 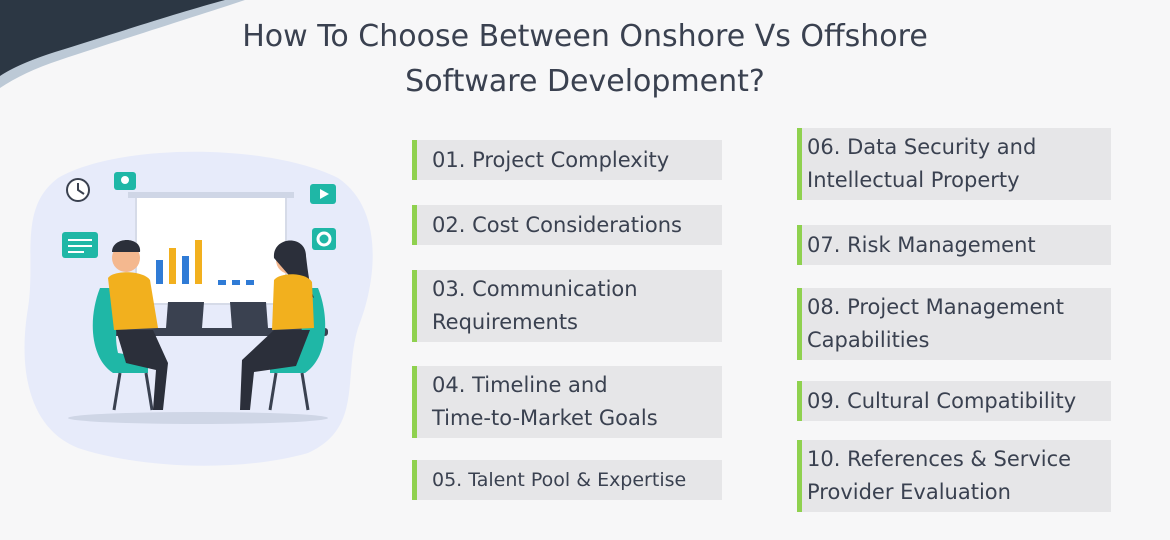 What do you see at coordinates (942, 400) in the screenshot?
I see `factor-09-label: 09. Cultural Compatibility` at bounding box center [942, 400].